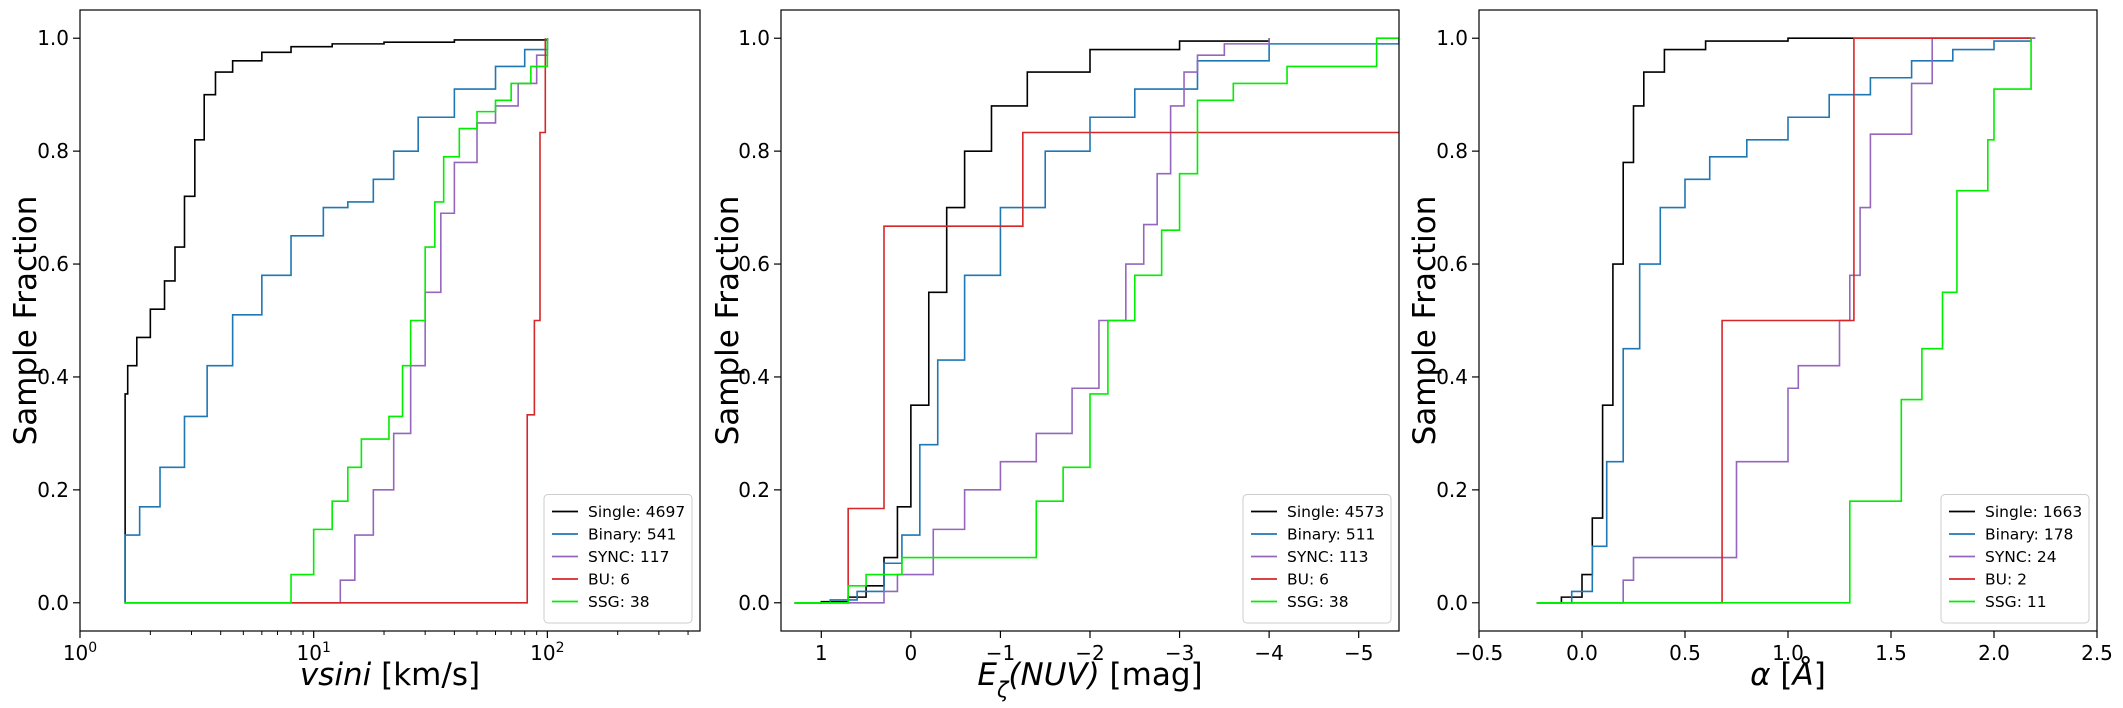 The image size is (2123, 708). I want to click on legend-label-ssg: SSG: 11, so click(2016, 602).